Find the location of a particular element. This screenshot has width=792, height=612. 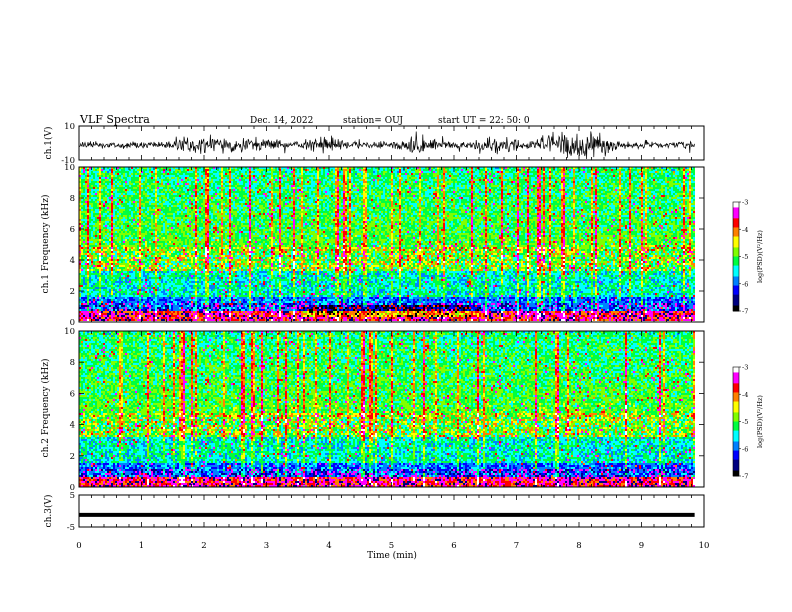

ch1-spectrogram-ylabel: ch.1 Frequency (kHz) is located at coordinates (45, 244).